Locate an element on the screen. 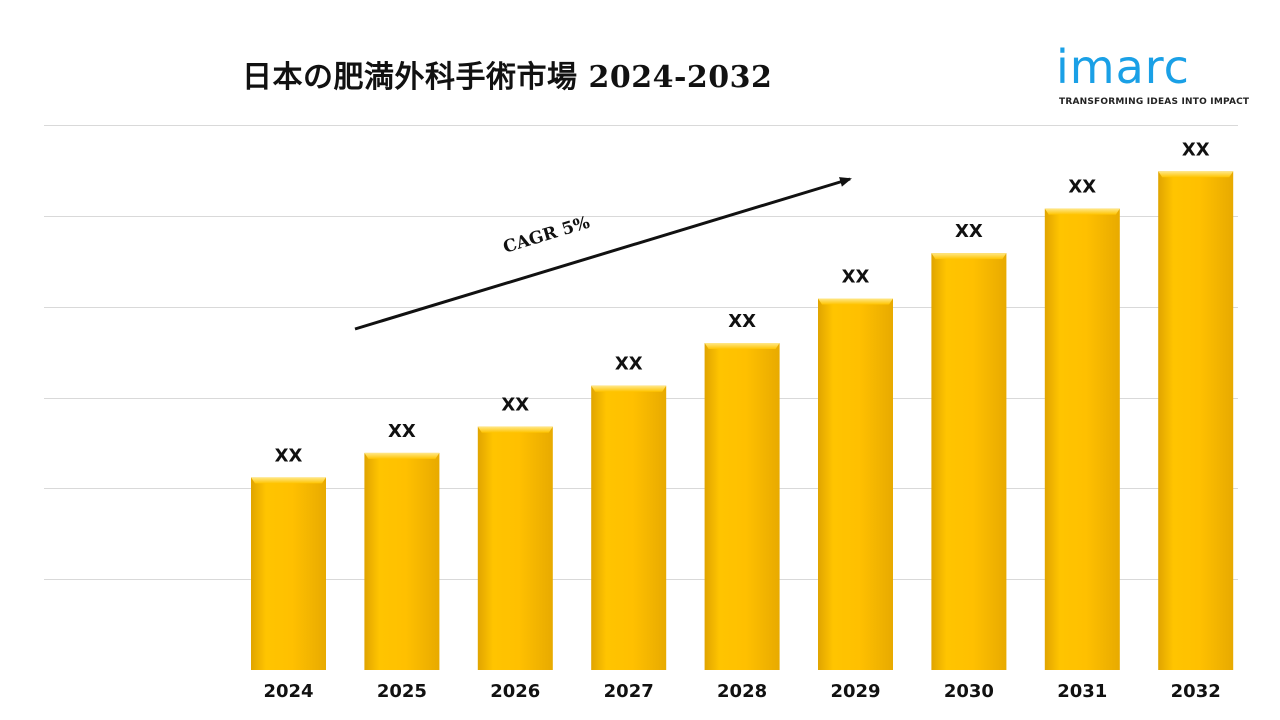 The width and height of the screenshot is (1280, 720). bar-cap-2028 is located at coordinates (742, 346).